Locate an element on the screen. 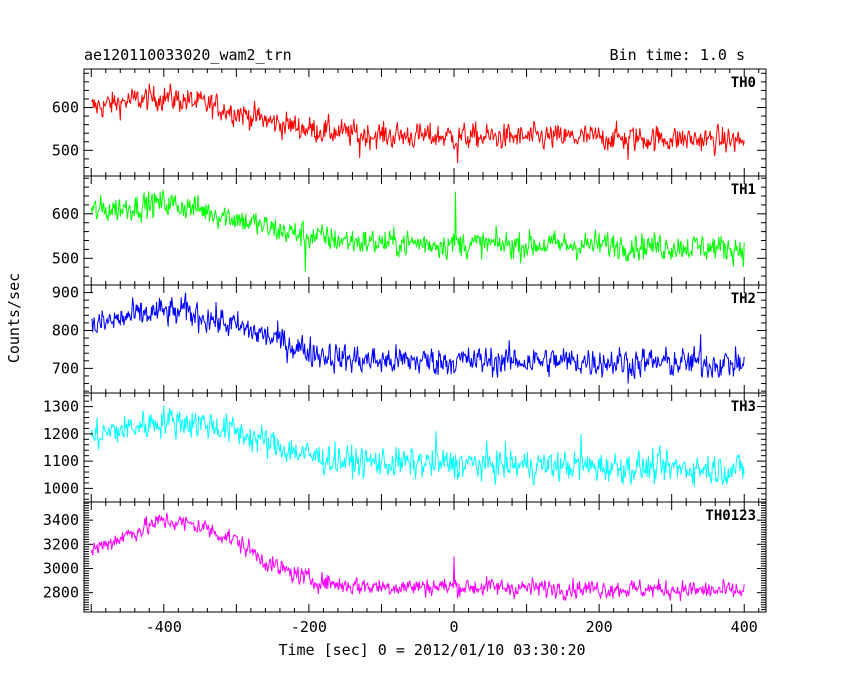 The height and width of the screenshot is (680, 850). series-line-th1 is located at coordinates (417, 231).